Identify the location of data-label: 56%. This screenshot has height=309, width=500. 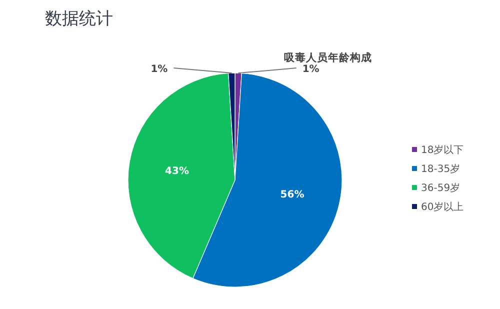
(292, 195).